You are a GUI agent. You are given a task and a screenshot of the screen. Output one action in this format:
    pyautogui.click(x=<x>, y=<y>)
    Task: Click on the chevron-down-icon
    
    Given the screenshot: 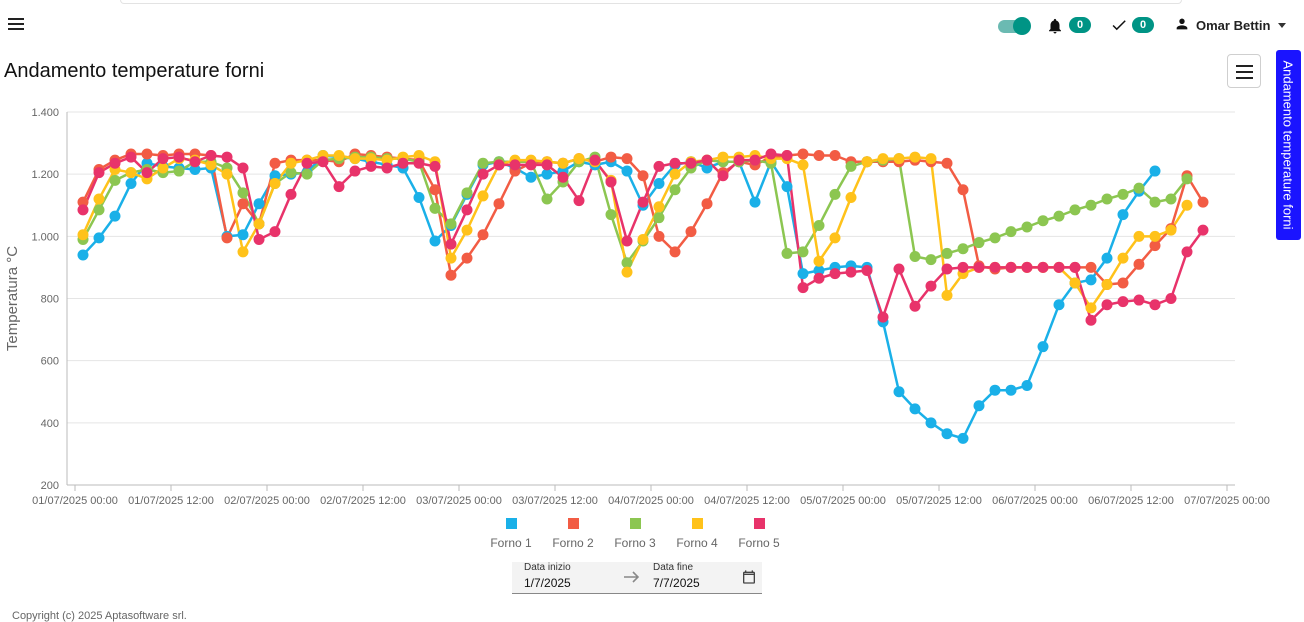 What is the action you would take?
    pyautogui.click(x=1282, y=25)
    